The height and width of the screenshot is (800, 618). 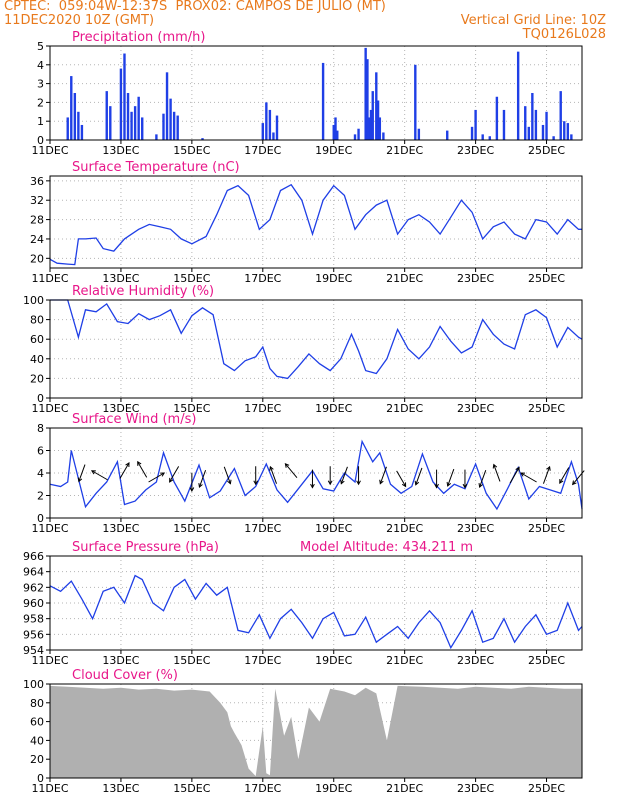 I want to click on x-tick-label: 17DEC, so click(x=262, y=660).